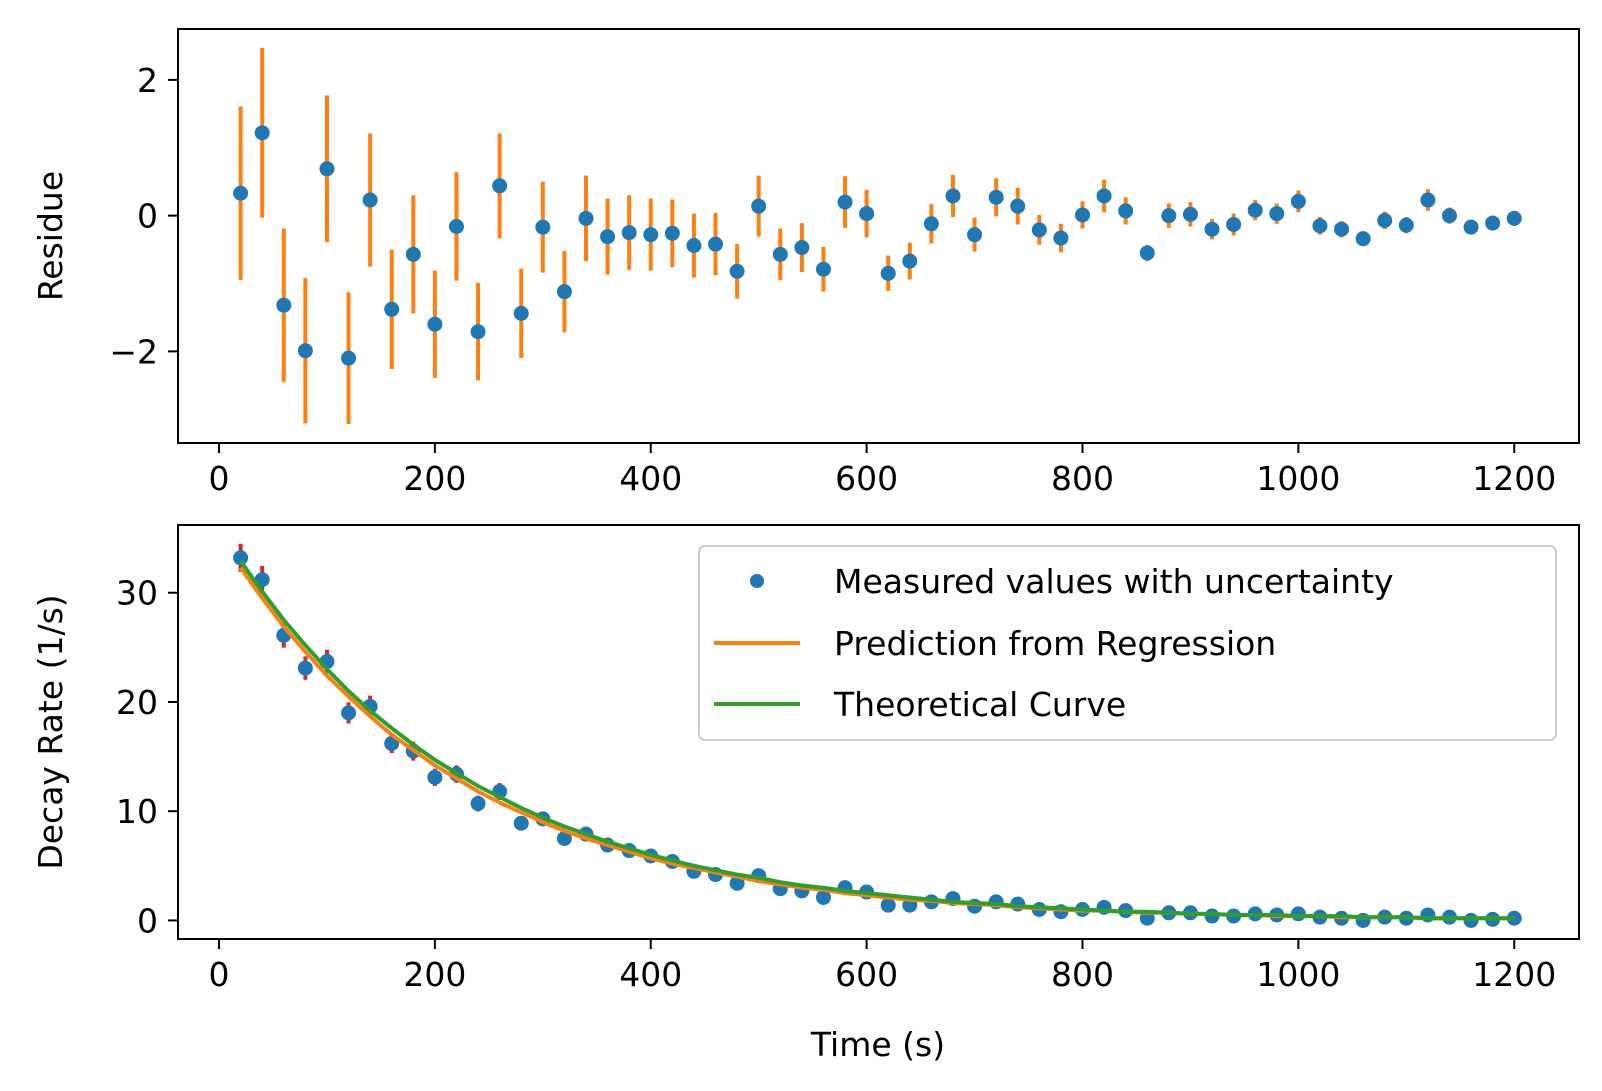 Image resolution: width=1602 pixels, height=1091 pixels. What do you see at coordinates (979, 704) in the screenshot?
I see `legend-label-theoretical: Theoretical Curve` at bounding box center [979, 704].